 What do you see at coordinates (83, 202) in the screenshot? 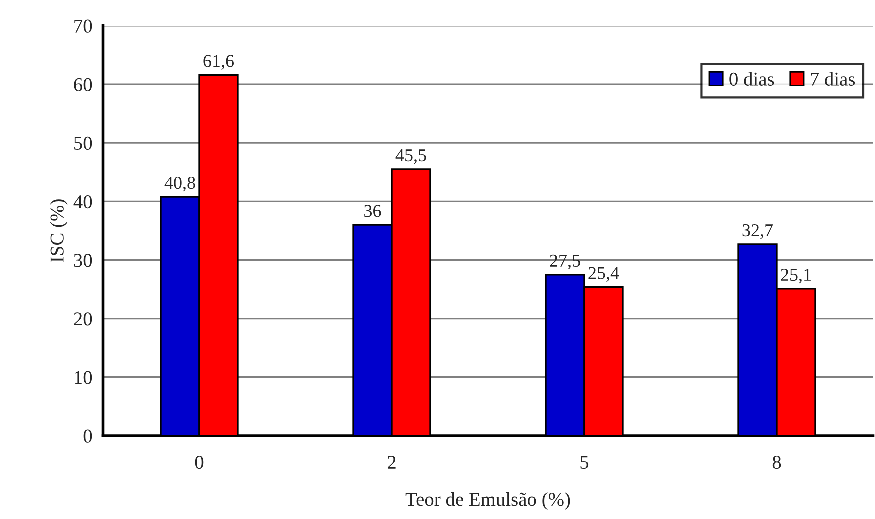
I see `y-tick-label: 40` at bounding box center [83, 202].